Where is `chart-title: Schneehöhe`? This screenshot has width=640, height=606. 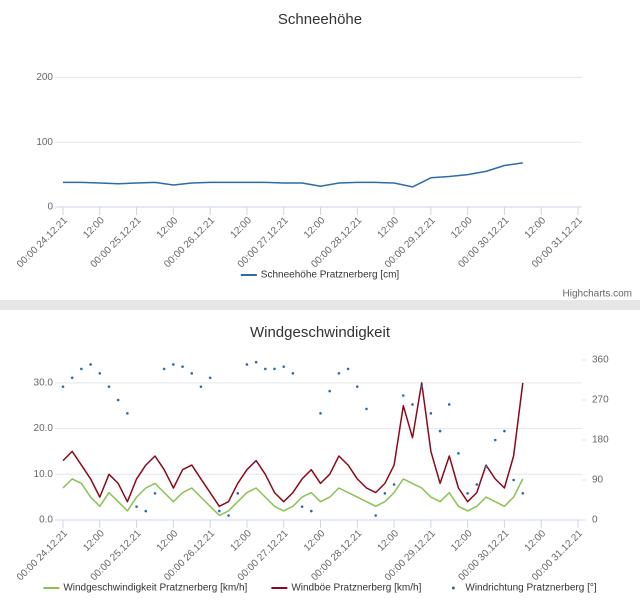
chart-title: Schneehöhe is located at coordinates (320, 19).